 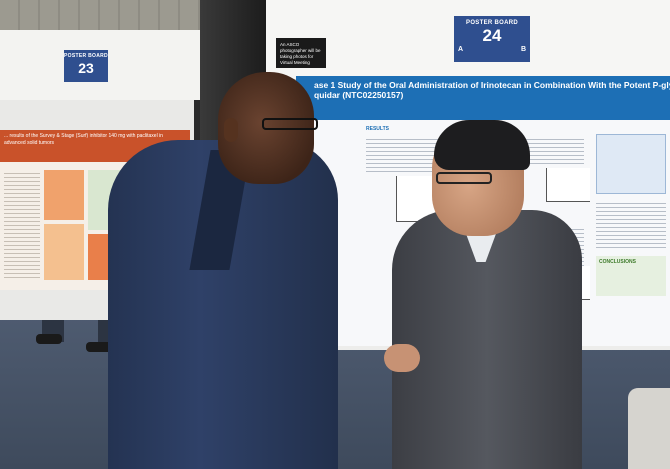 What do you see at coordinates (377, 129) in the screenshot?
I see `results-heading: RESULTS` at bounding box center [377, 129].